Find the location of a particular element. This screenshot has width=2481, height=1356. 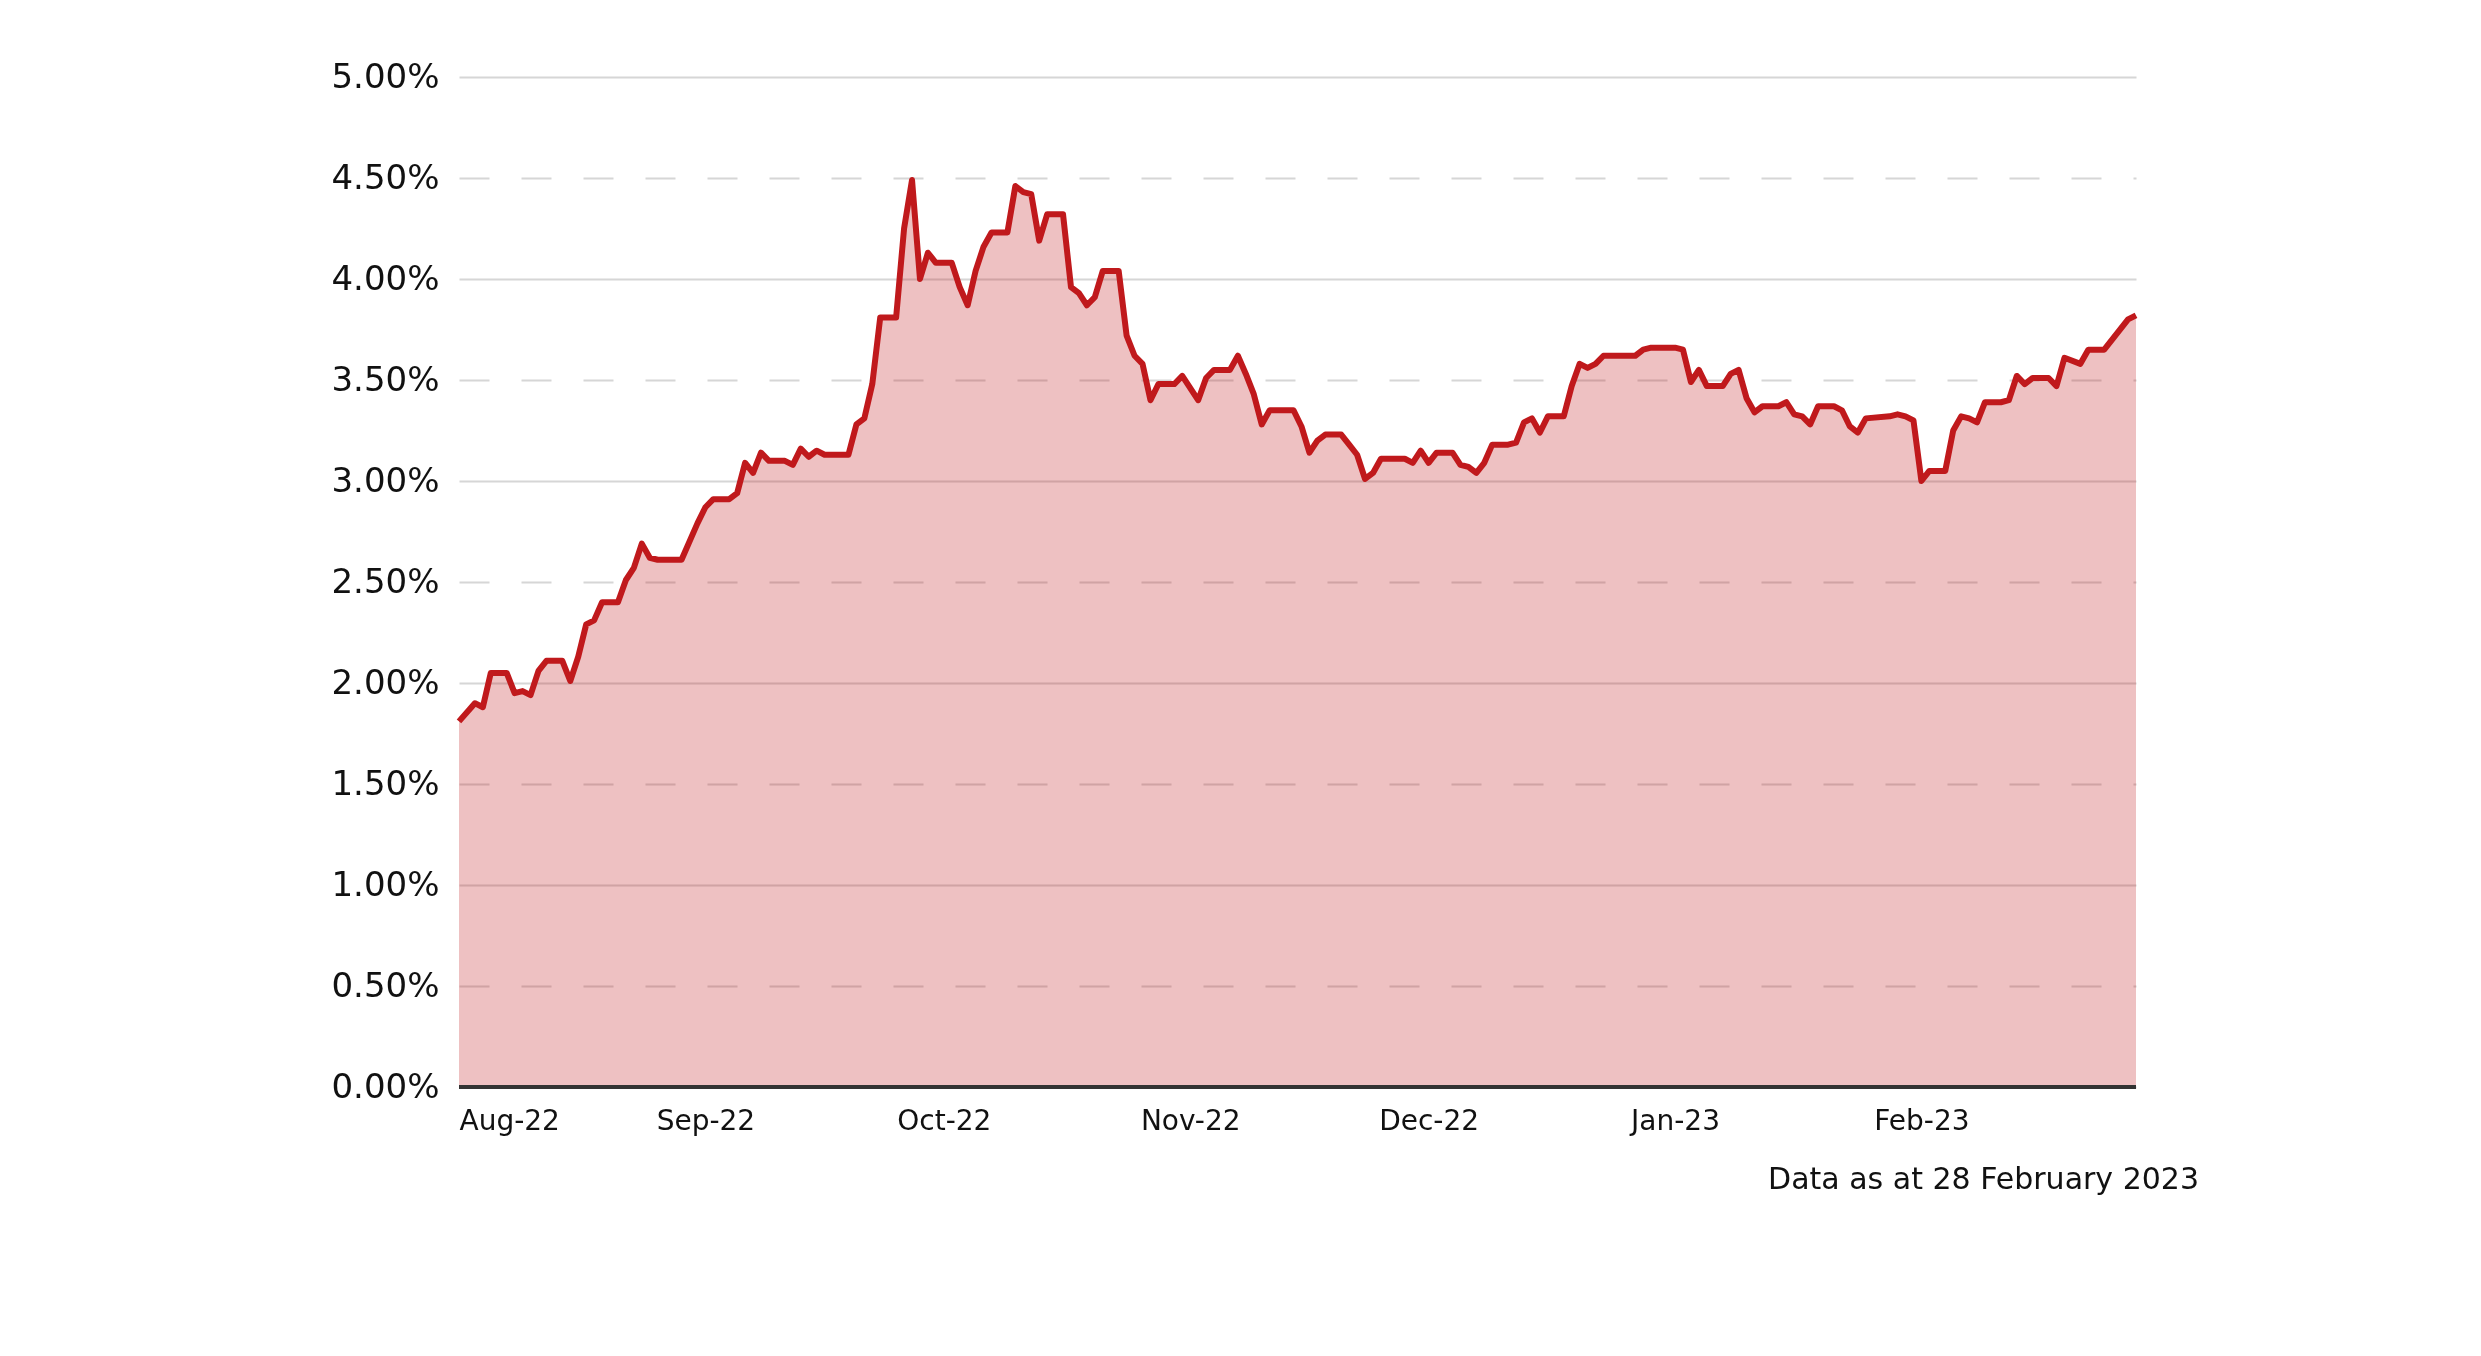

x-tick-label: Oct-22 is located at coordinates (944, 1120).